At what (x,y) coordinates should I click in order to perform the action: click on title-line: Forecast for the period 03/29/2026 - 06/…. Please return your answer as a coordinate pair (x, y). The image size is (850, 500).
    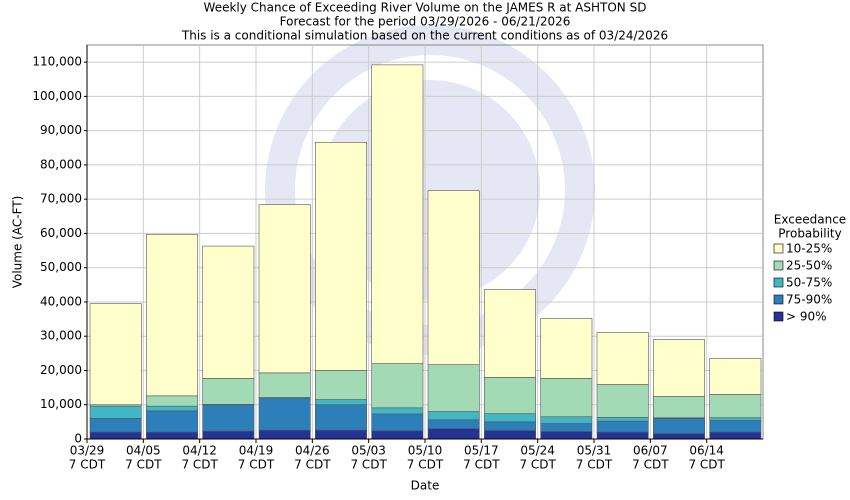
    Looking at the image, I should click on (425, 22).